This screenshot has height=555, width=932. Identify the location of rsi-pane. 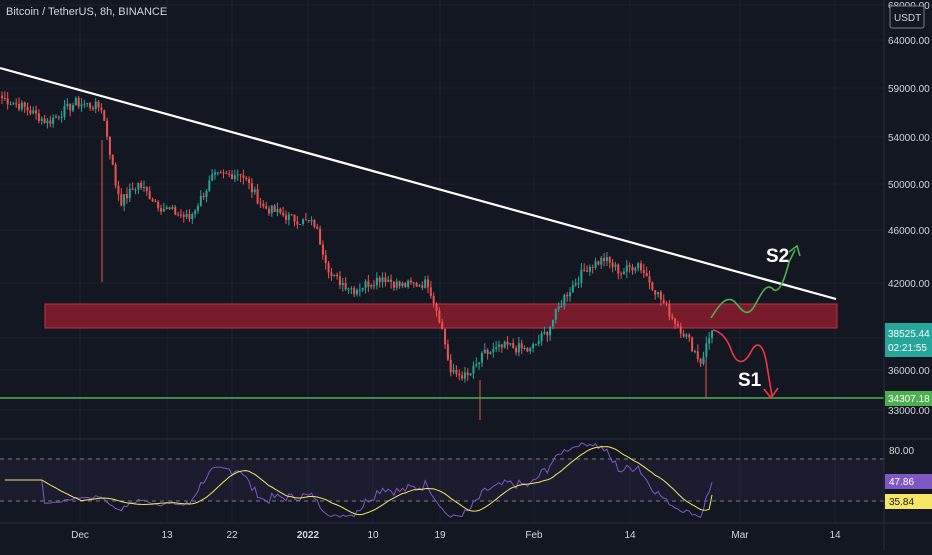
(466, 478).